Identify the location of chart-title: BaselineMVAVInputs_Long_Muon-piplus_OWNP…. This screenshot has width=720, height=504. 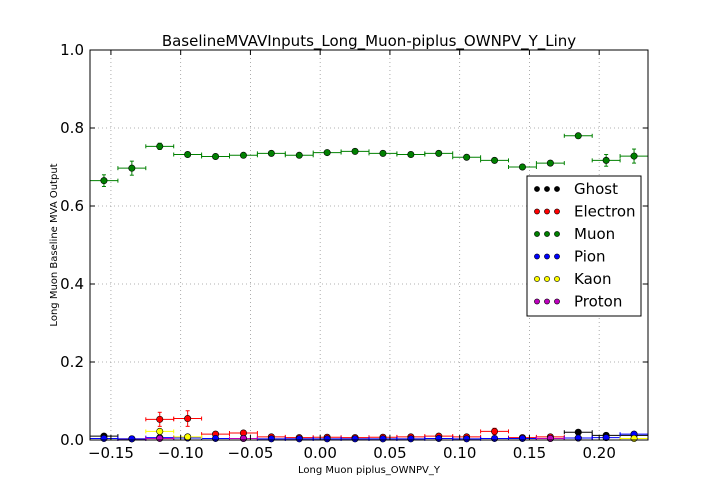
(369, 41).